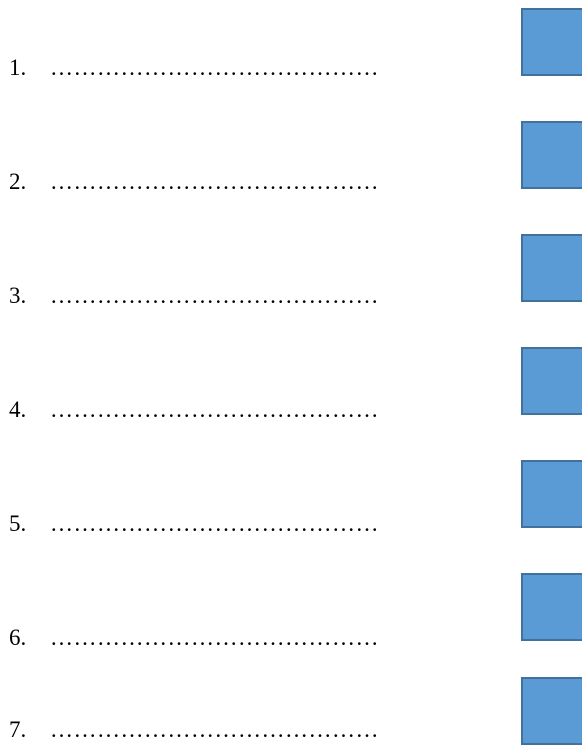  What do you see at coordinates (18, 637) in the screenshot?
I see `item-number: 6.` at bounding box center [18, 637].